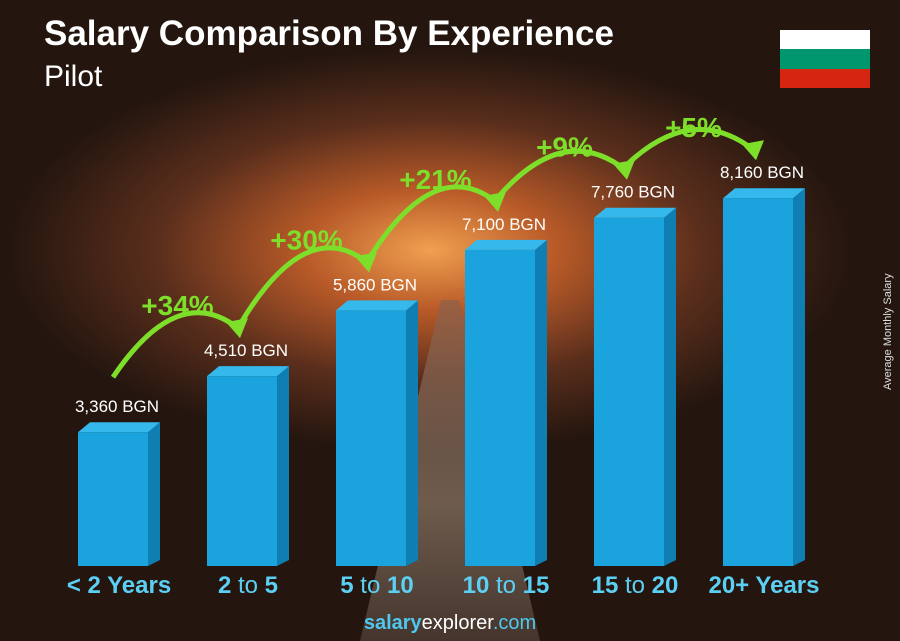  Describe the element at coordinates (457, 623) in the screenshot. I see `footer-explorer: explorer` at that location.